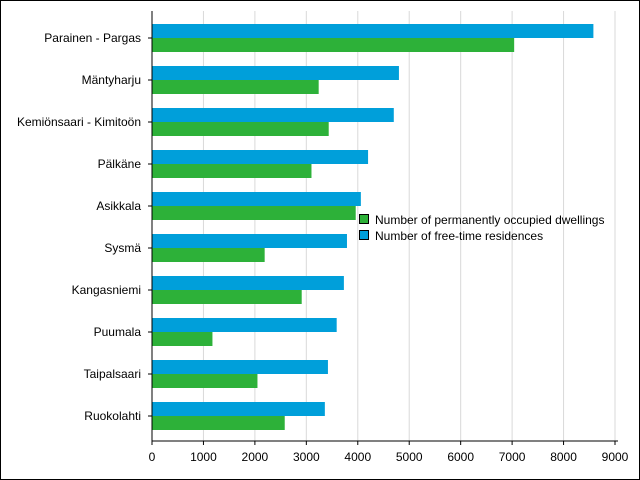 The width and height of the screenshot is (640, 480). What do you see at coordinates (79, 122) in the screenshot?
I see `y-tick-label: Kemiönsaari - Kimitoön` at bounding box center [79, 122].